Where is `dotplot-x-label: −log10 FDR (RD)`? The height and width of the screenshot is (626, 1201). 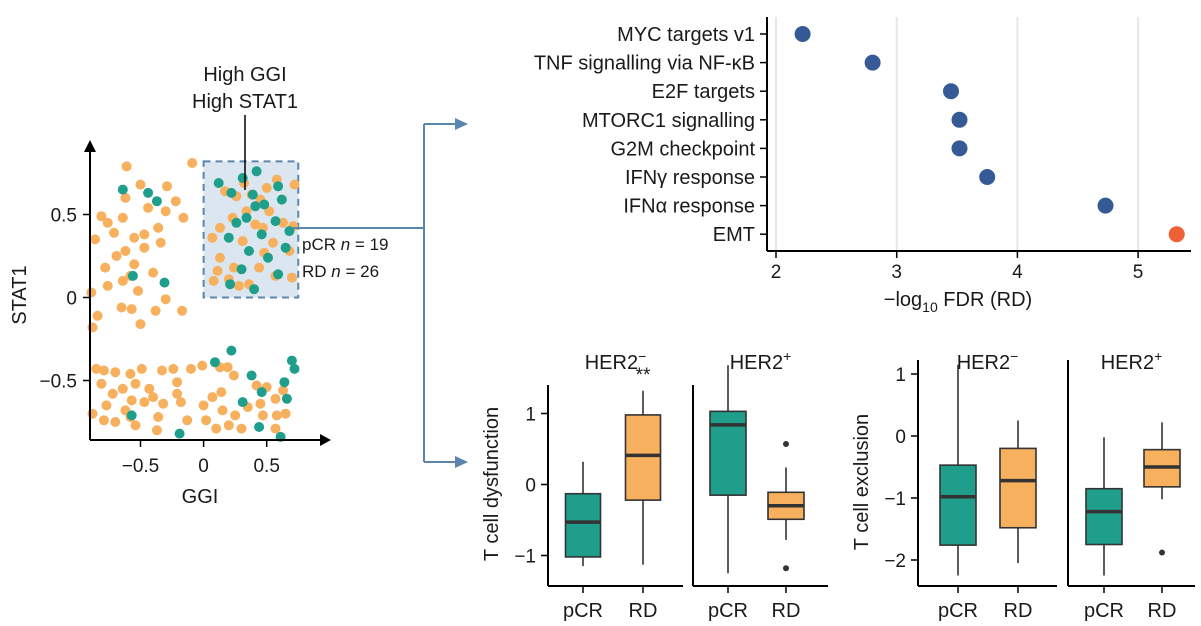 dotplot-x-label: −log10 FDR (RD) is located at coordinates (958, 302).